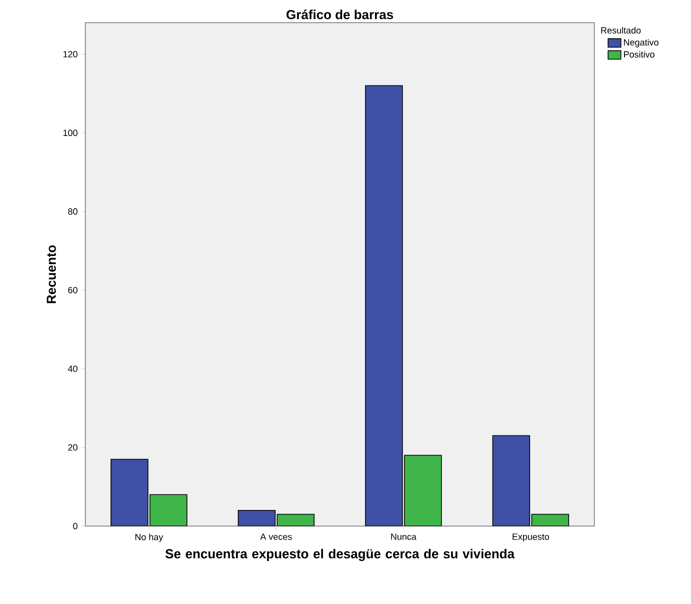 The image size is (691, 604). I want to click on y-tick-label: 40, so click(73, 368).